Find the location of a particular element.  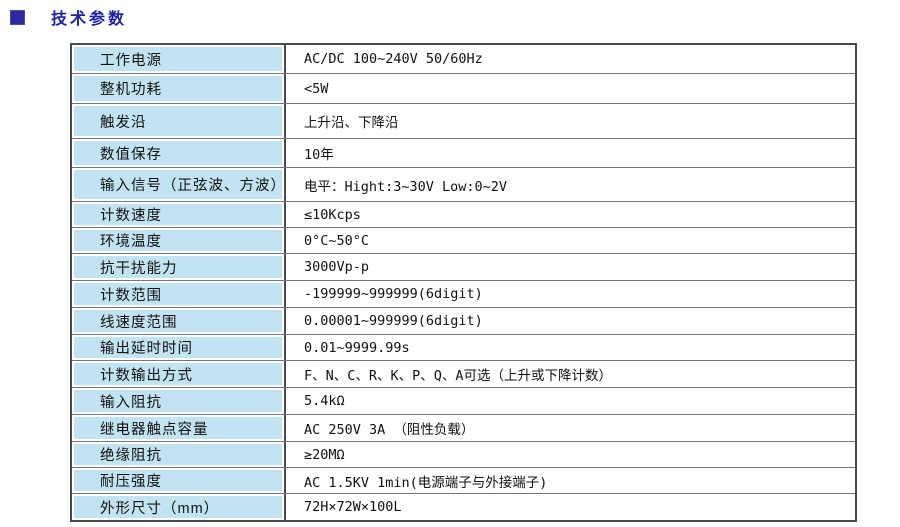

spec-value: 上升沿、下降沿 is located at coordinates (351, 123).